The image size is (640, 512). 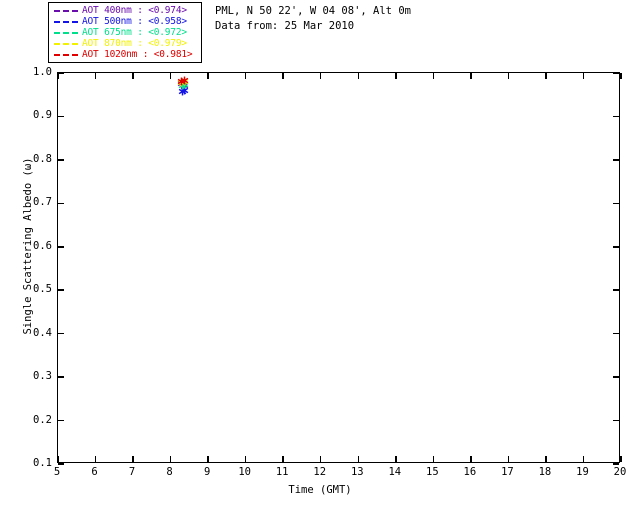 What do you see at coordinates (134, 21) in the screenshot?
I see `legend-item-label: AOT 500nm : <0.958>` at bounding box center [134, 21].